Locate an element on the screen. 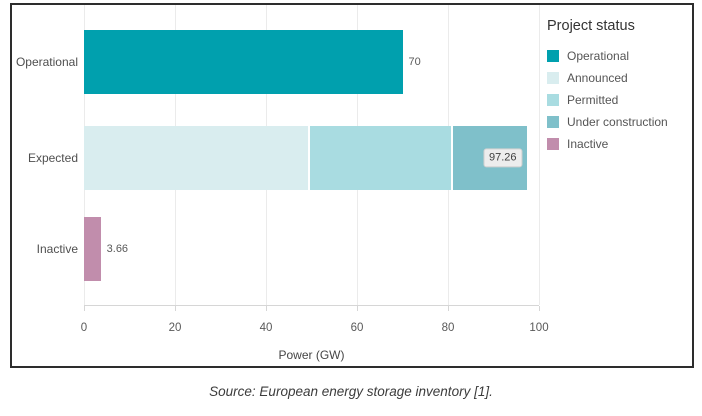 Image resolution: width=702 pixels, height=416 pixels. bar-segment-announced is located at coordinates (197, 158).